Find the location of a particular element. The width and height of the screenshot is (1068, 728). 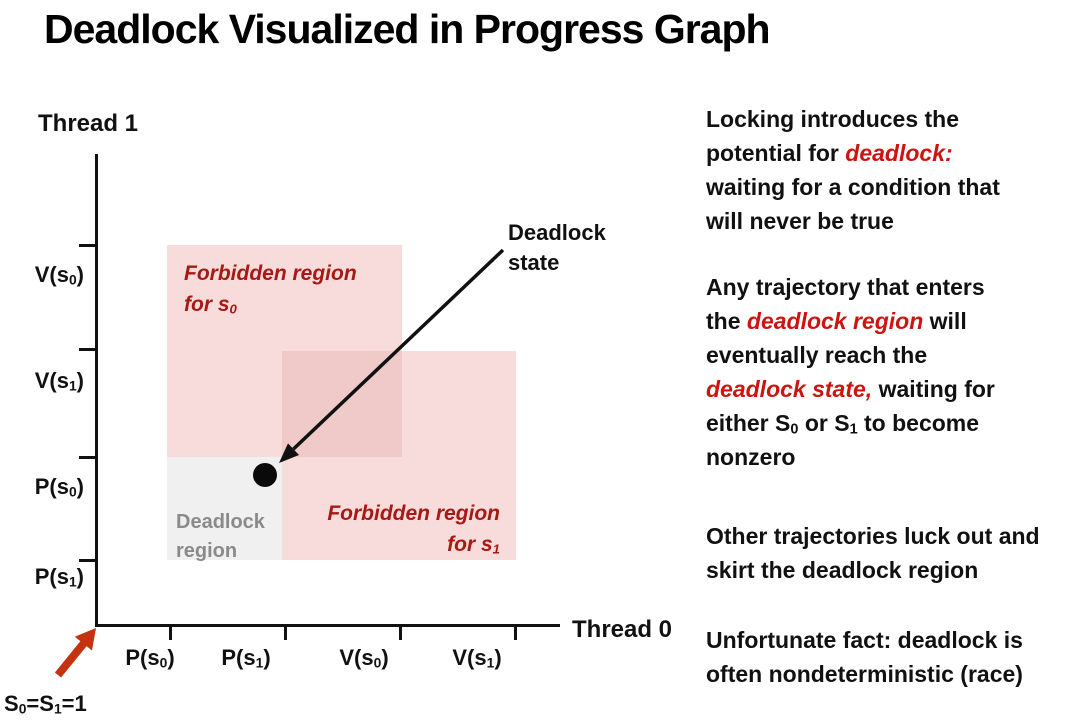

y-tick-label: P(s1) is located at coordinates (59, 577).